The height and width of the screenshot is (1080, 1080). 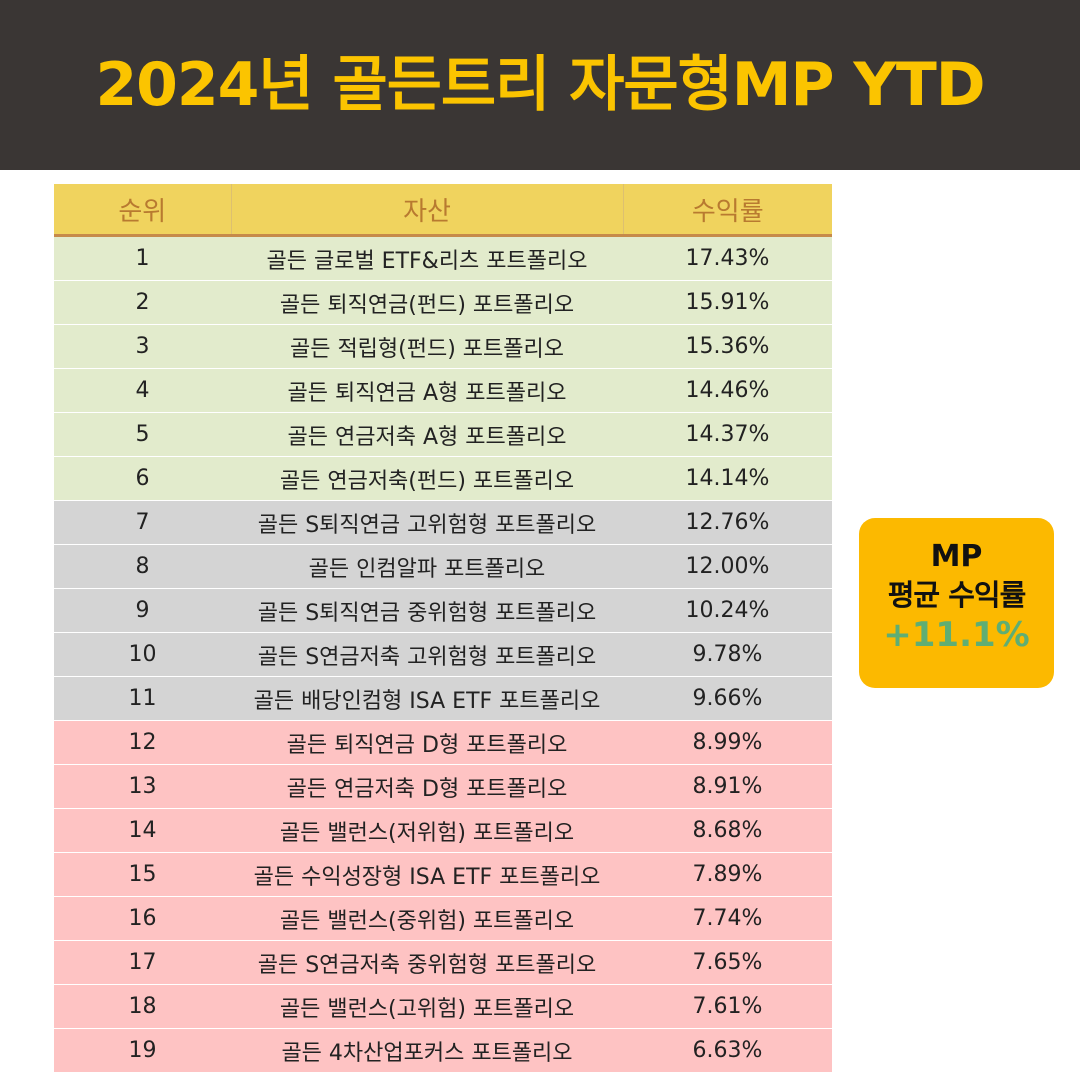 I want to click on table-row: 19 골든 4차산업포커스 포트폴리오 6.63%, so click(x=443, y=1050).